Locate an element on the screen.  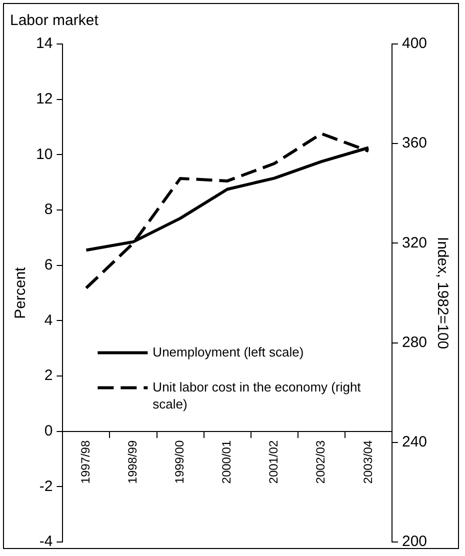
y-tick-label: 10 is located at coordinates (44, 154).